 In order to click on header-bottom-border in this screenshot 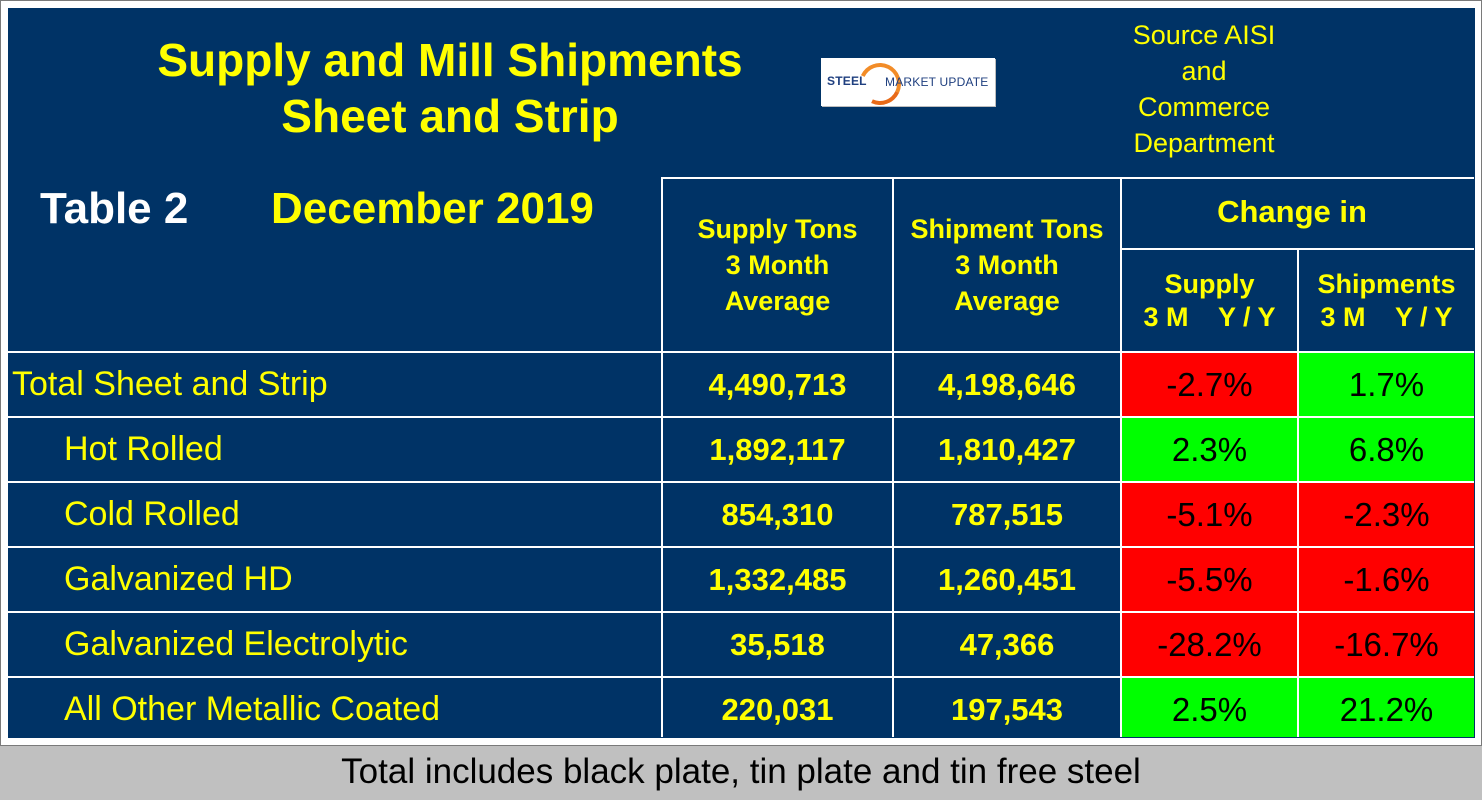, I will do `click(740, 352)`.